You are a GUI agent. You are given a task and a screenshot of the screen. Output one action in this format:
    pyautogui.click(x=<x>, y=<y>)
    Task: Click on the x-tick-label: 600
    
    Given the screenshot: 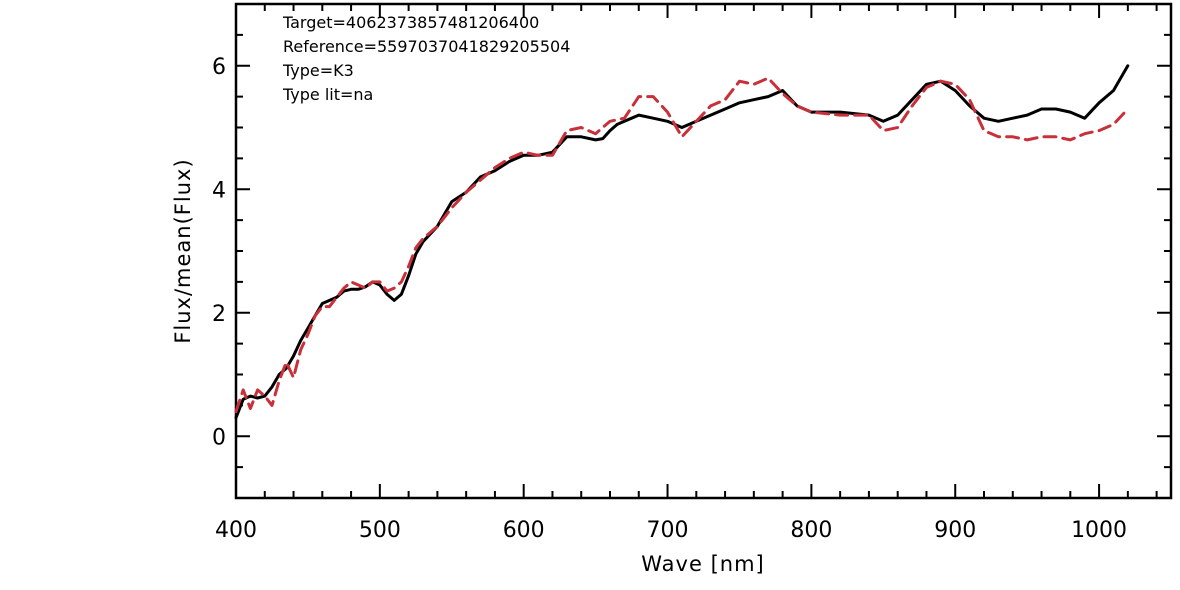 What is the action you would take?
    pyautogui.click(x=524, y=530)
    